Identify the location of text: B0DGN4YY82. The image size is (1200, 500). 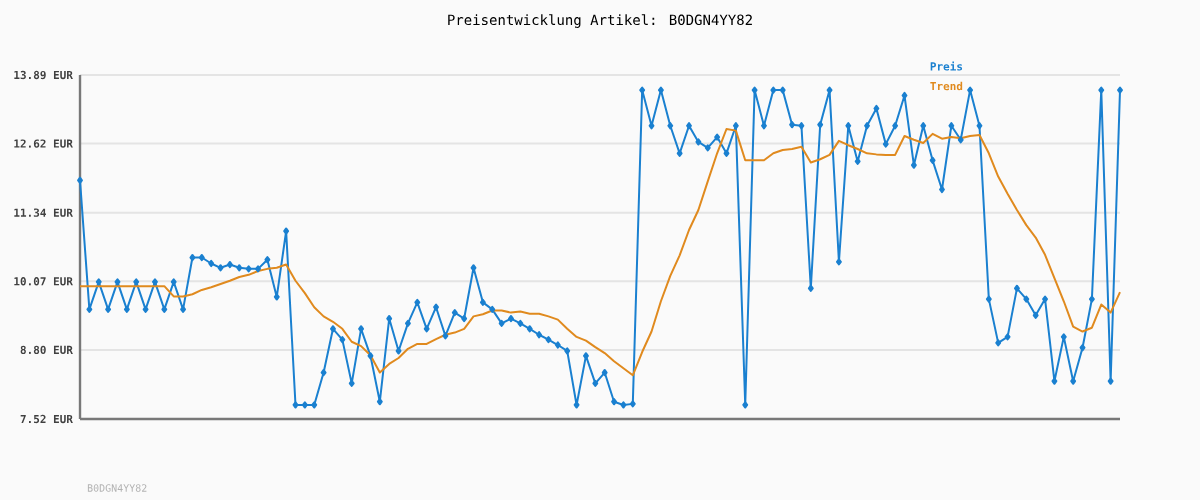
(117, 488).